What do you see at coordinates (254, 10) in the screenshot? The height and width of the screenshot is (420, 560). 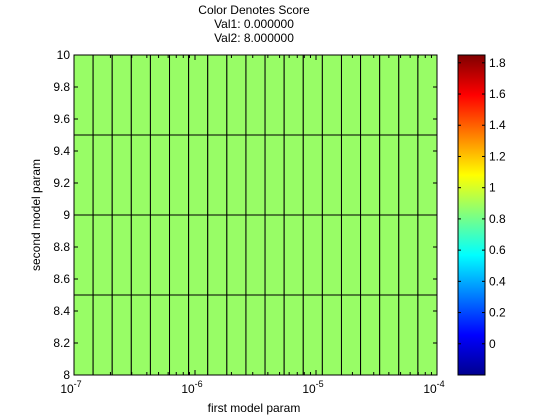 I see `chart-title-line-1: Color Denotes Score` at bounding box center [254, 10].